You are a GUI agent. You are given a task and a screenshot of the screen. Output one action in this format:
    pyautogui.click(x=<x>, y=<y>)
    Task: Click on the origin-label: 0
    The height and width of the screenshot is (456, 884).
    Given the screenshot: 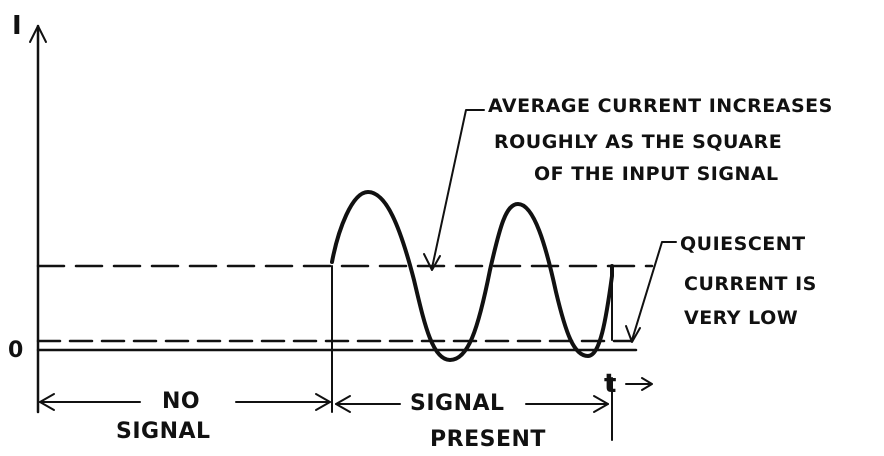 What is the action you would take?
    pyautogui.click(x=16, y=350)
    